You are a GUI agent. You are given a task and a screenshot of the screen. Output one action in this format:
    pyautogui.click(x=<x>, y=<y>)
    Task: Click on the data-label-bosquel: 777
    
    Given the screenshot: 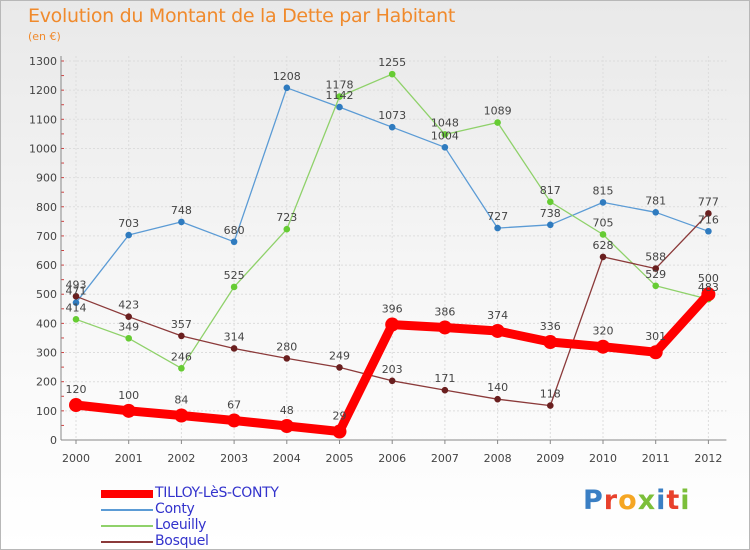 What is the action you would take?
    pyautogui.click(x=708, y=201)
    